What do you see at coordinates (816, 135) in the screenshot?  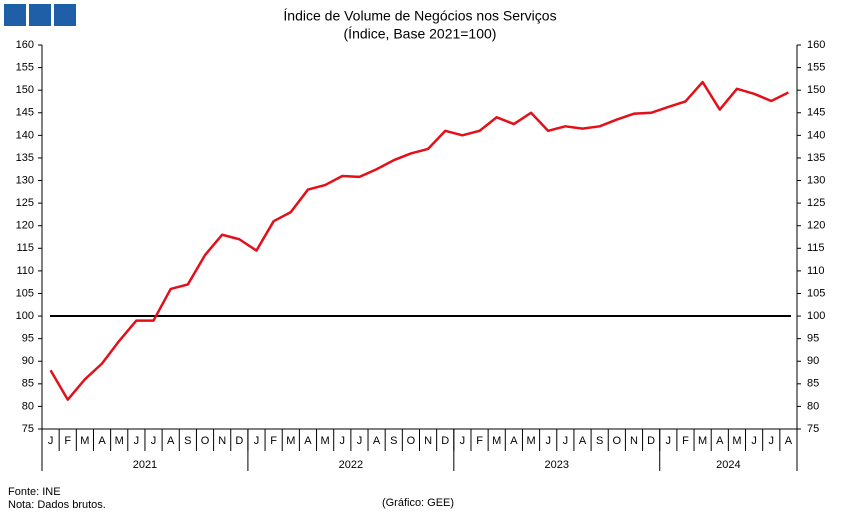 I see `y2-tick-label: 140` at bounding box center [816, 135].